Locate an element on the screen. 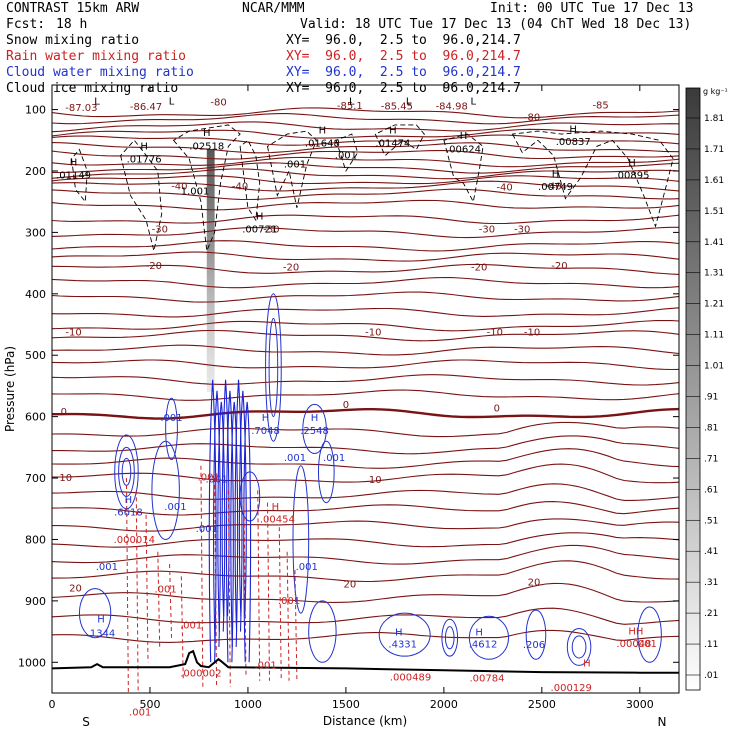  snow-ice-label: .001 is located at coordinates (346, 156).